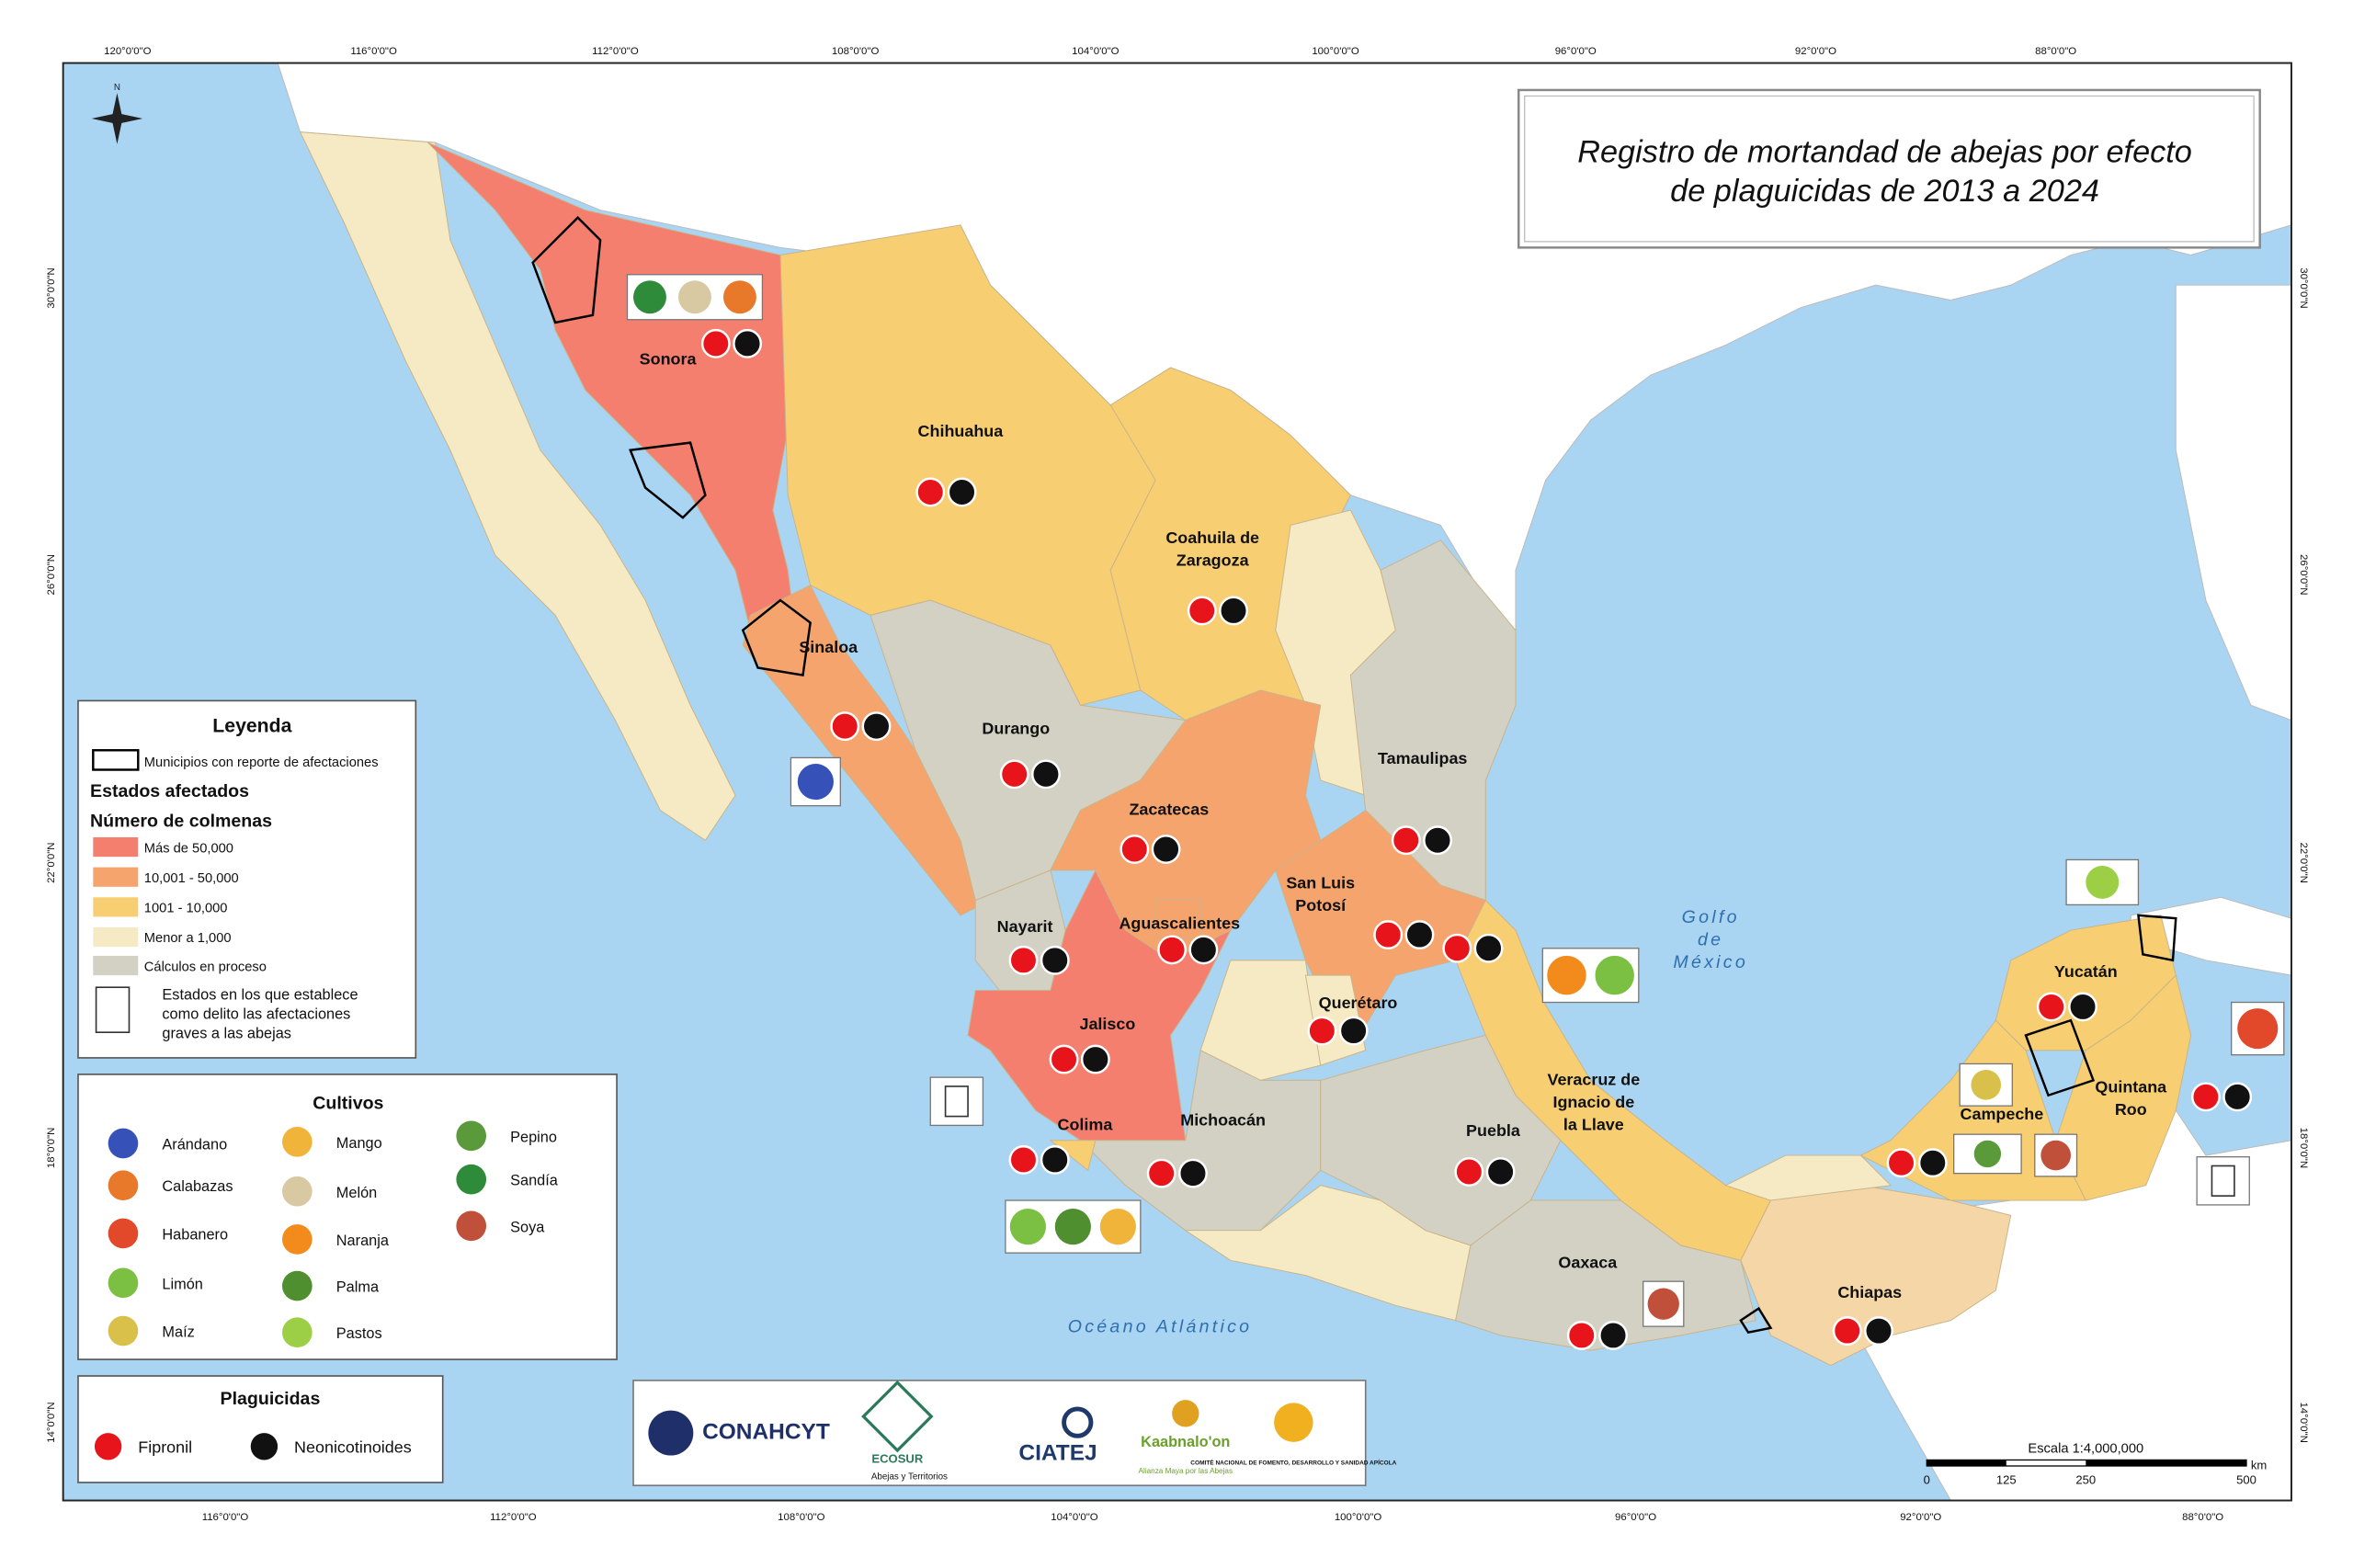 This screenshot has height=1568, width=2353. What do you see at coordinates (1057, 1452) in the screenshot?
I see `logo-text: CIATEJ` at bounding box center [1057, 1452].